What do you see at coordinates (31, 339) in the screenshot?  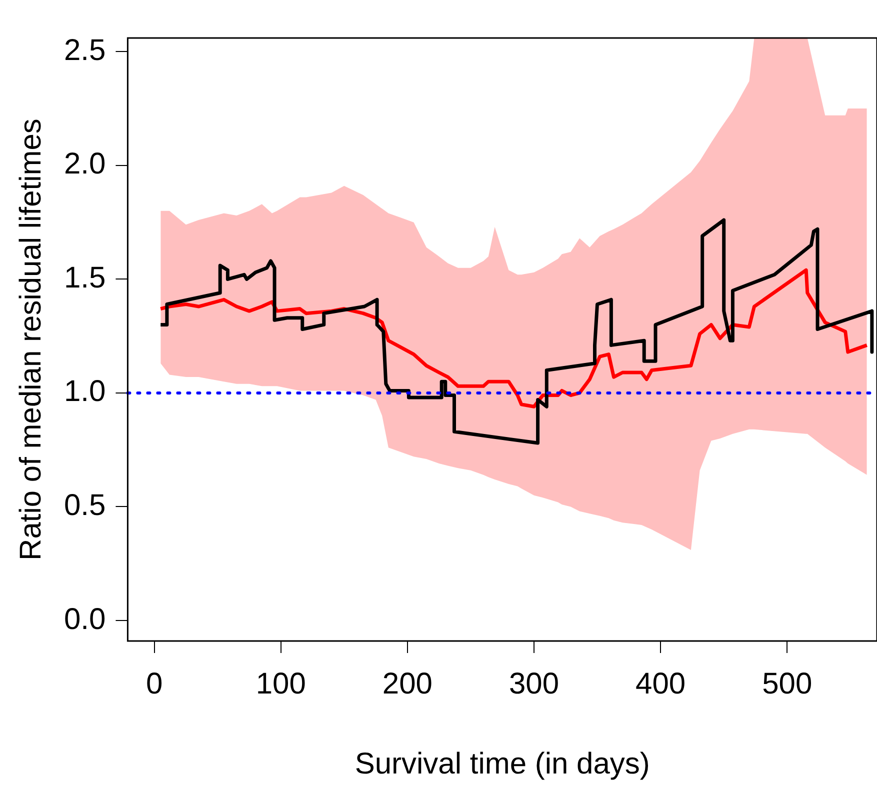 I see `y-axis-title: Ratio of median residual lifetimes` at bounding box center [31, 339].